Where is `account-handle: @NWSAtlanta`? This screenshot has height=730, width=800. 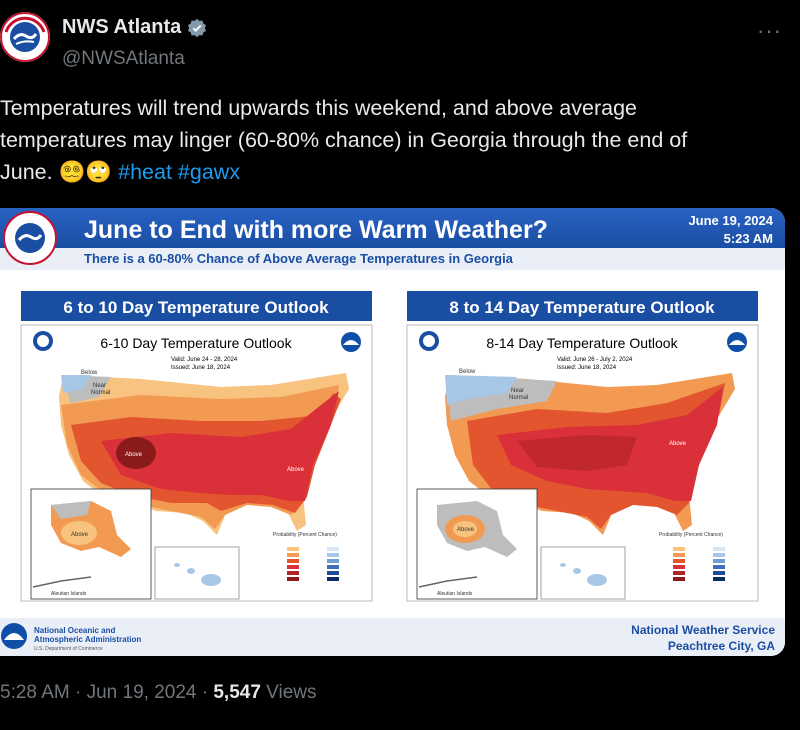
account-handle: @NWSAtlanta is located at coordinates (123, 58).